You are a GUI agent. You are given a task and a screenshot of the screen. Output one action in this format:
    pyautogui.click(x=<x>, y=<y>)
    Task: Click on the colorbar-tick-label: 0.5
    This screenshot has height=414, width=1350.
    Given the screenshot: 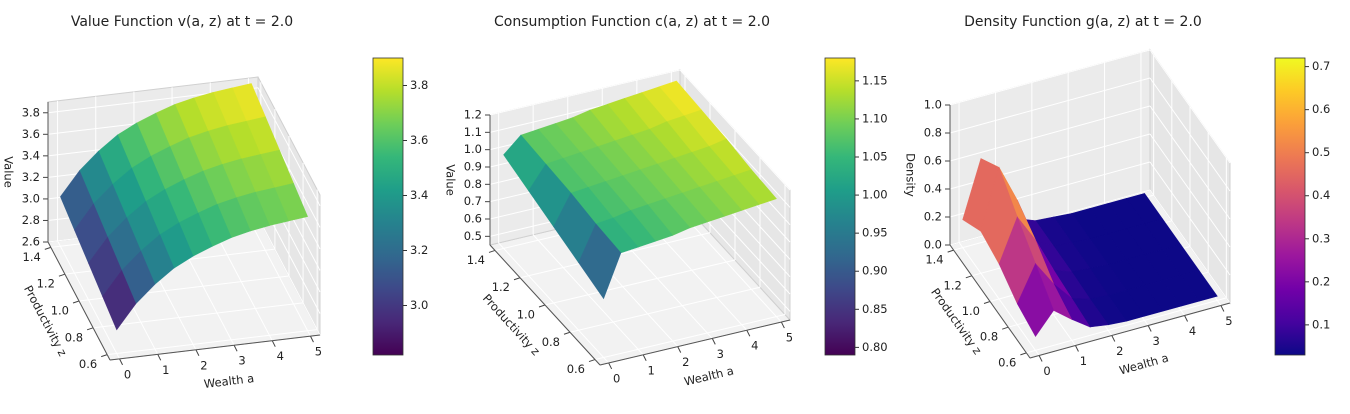 What is the action you would take?
    pyautogui.click(x=1321, y=152)
    